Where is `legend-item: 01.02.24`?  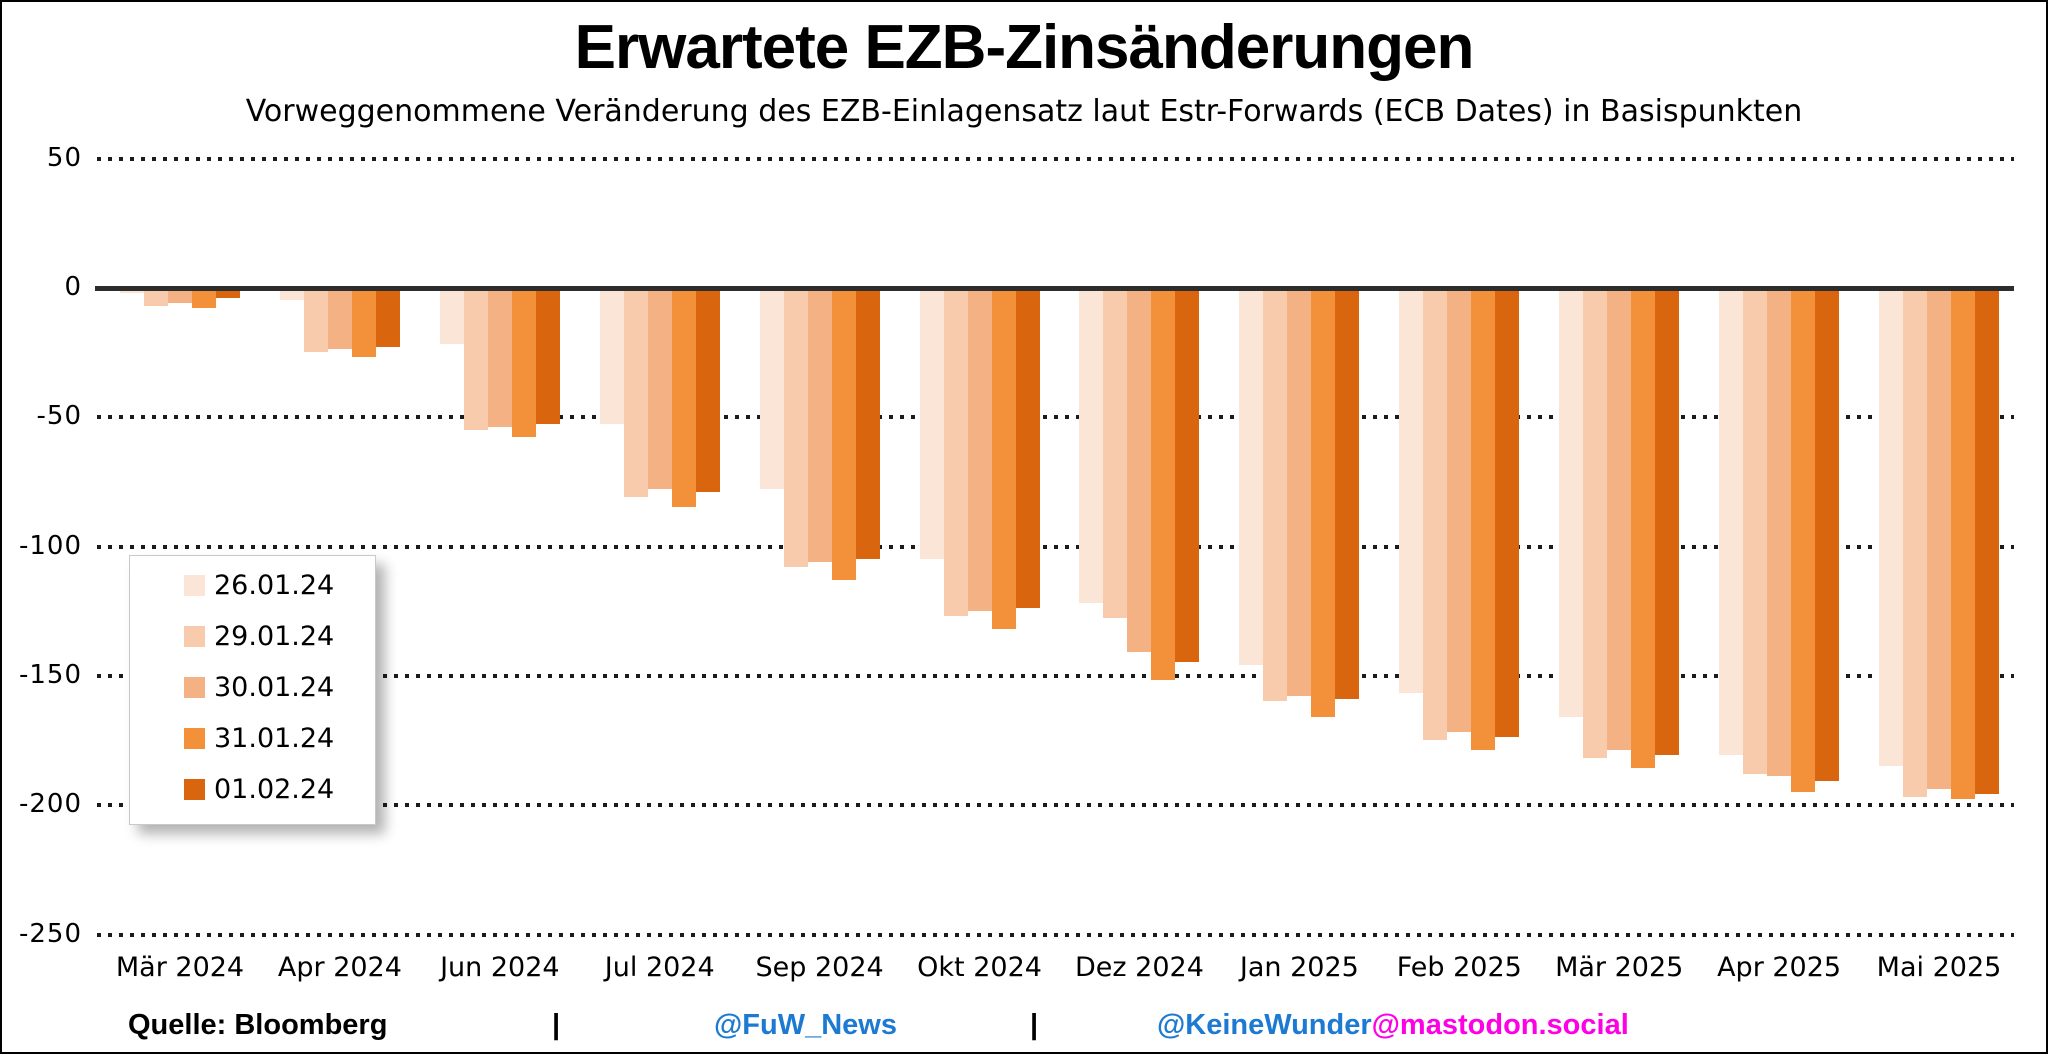
legend-item: 01.02.24 is located at coordinates (259, 789).